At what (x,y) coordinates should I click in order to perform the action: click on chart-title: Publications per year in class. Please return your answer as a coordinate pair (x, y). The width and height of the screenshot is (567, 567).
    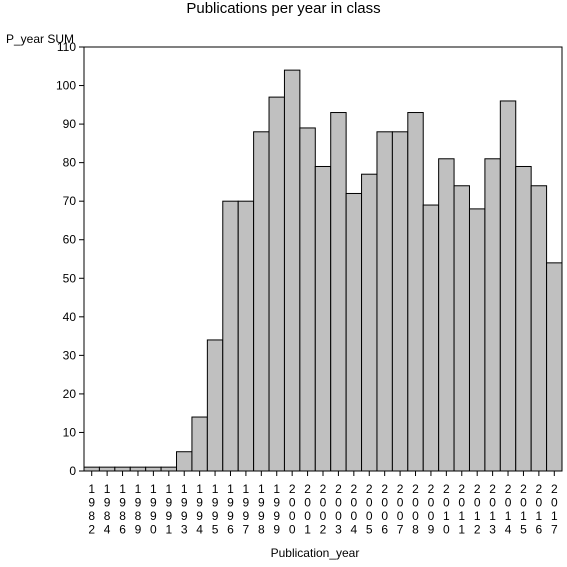
    Looking at the image, I should click on (283, 8).